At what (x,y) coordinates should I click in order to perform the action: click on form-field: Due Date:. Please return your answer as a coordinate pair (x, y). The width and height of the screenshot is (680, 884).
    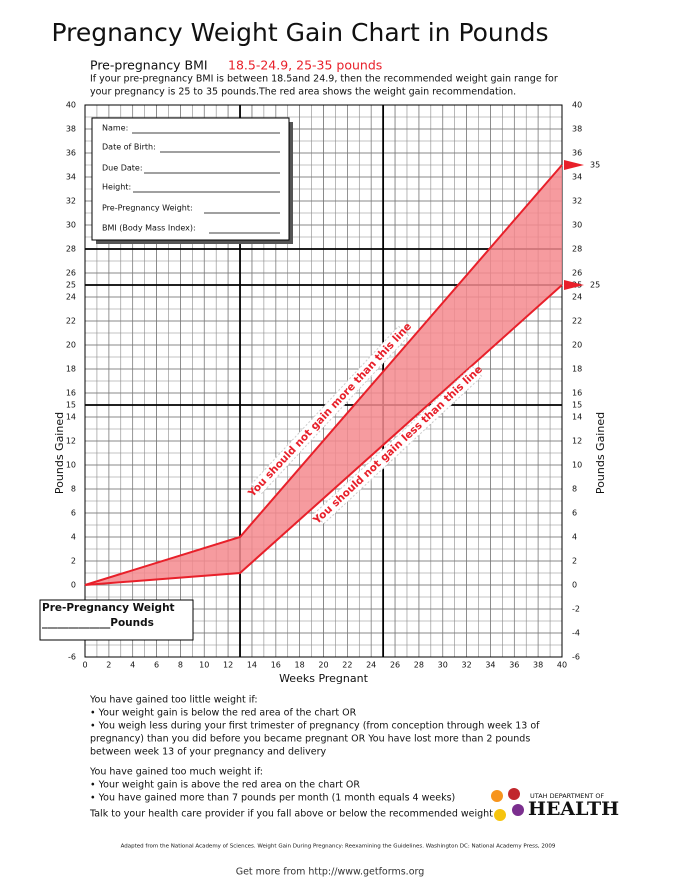
    Looking at the image, I should click on (122, 168).